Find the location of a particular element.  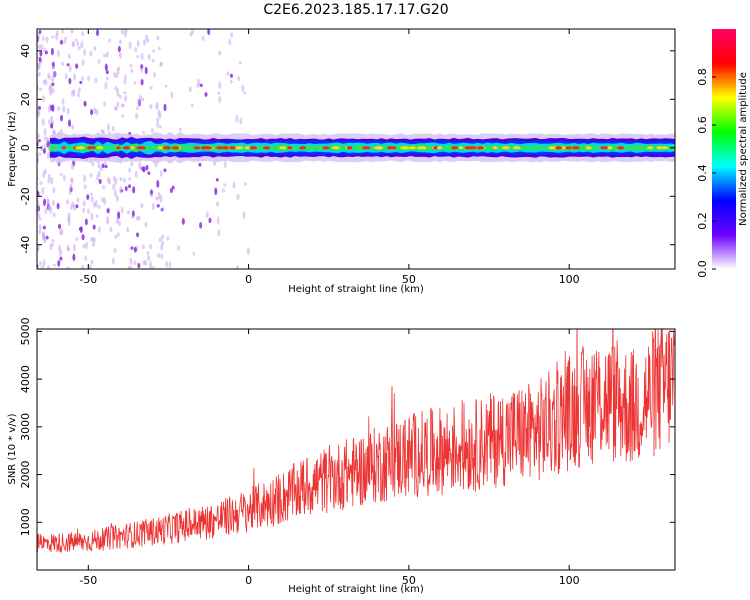

snr-xtick-label: 100 is located at coordinates (569, 580).